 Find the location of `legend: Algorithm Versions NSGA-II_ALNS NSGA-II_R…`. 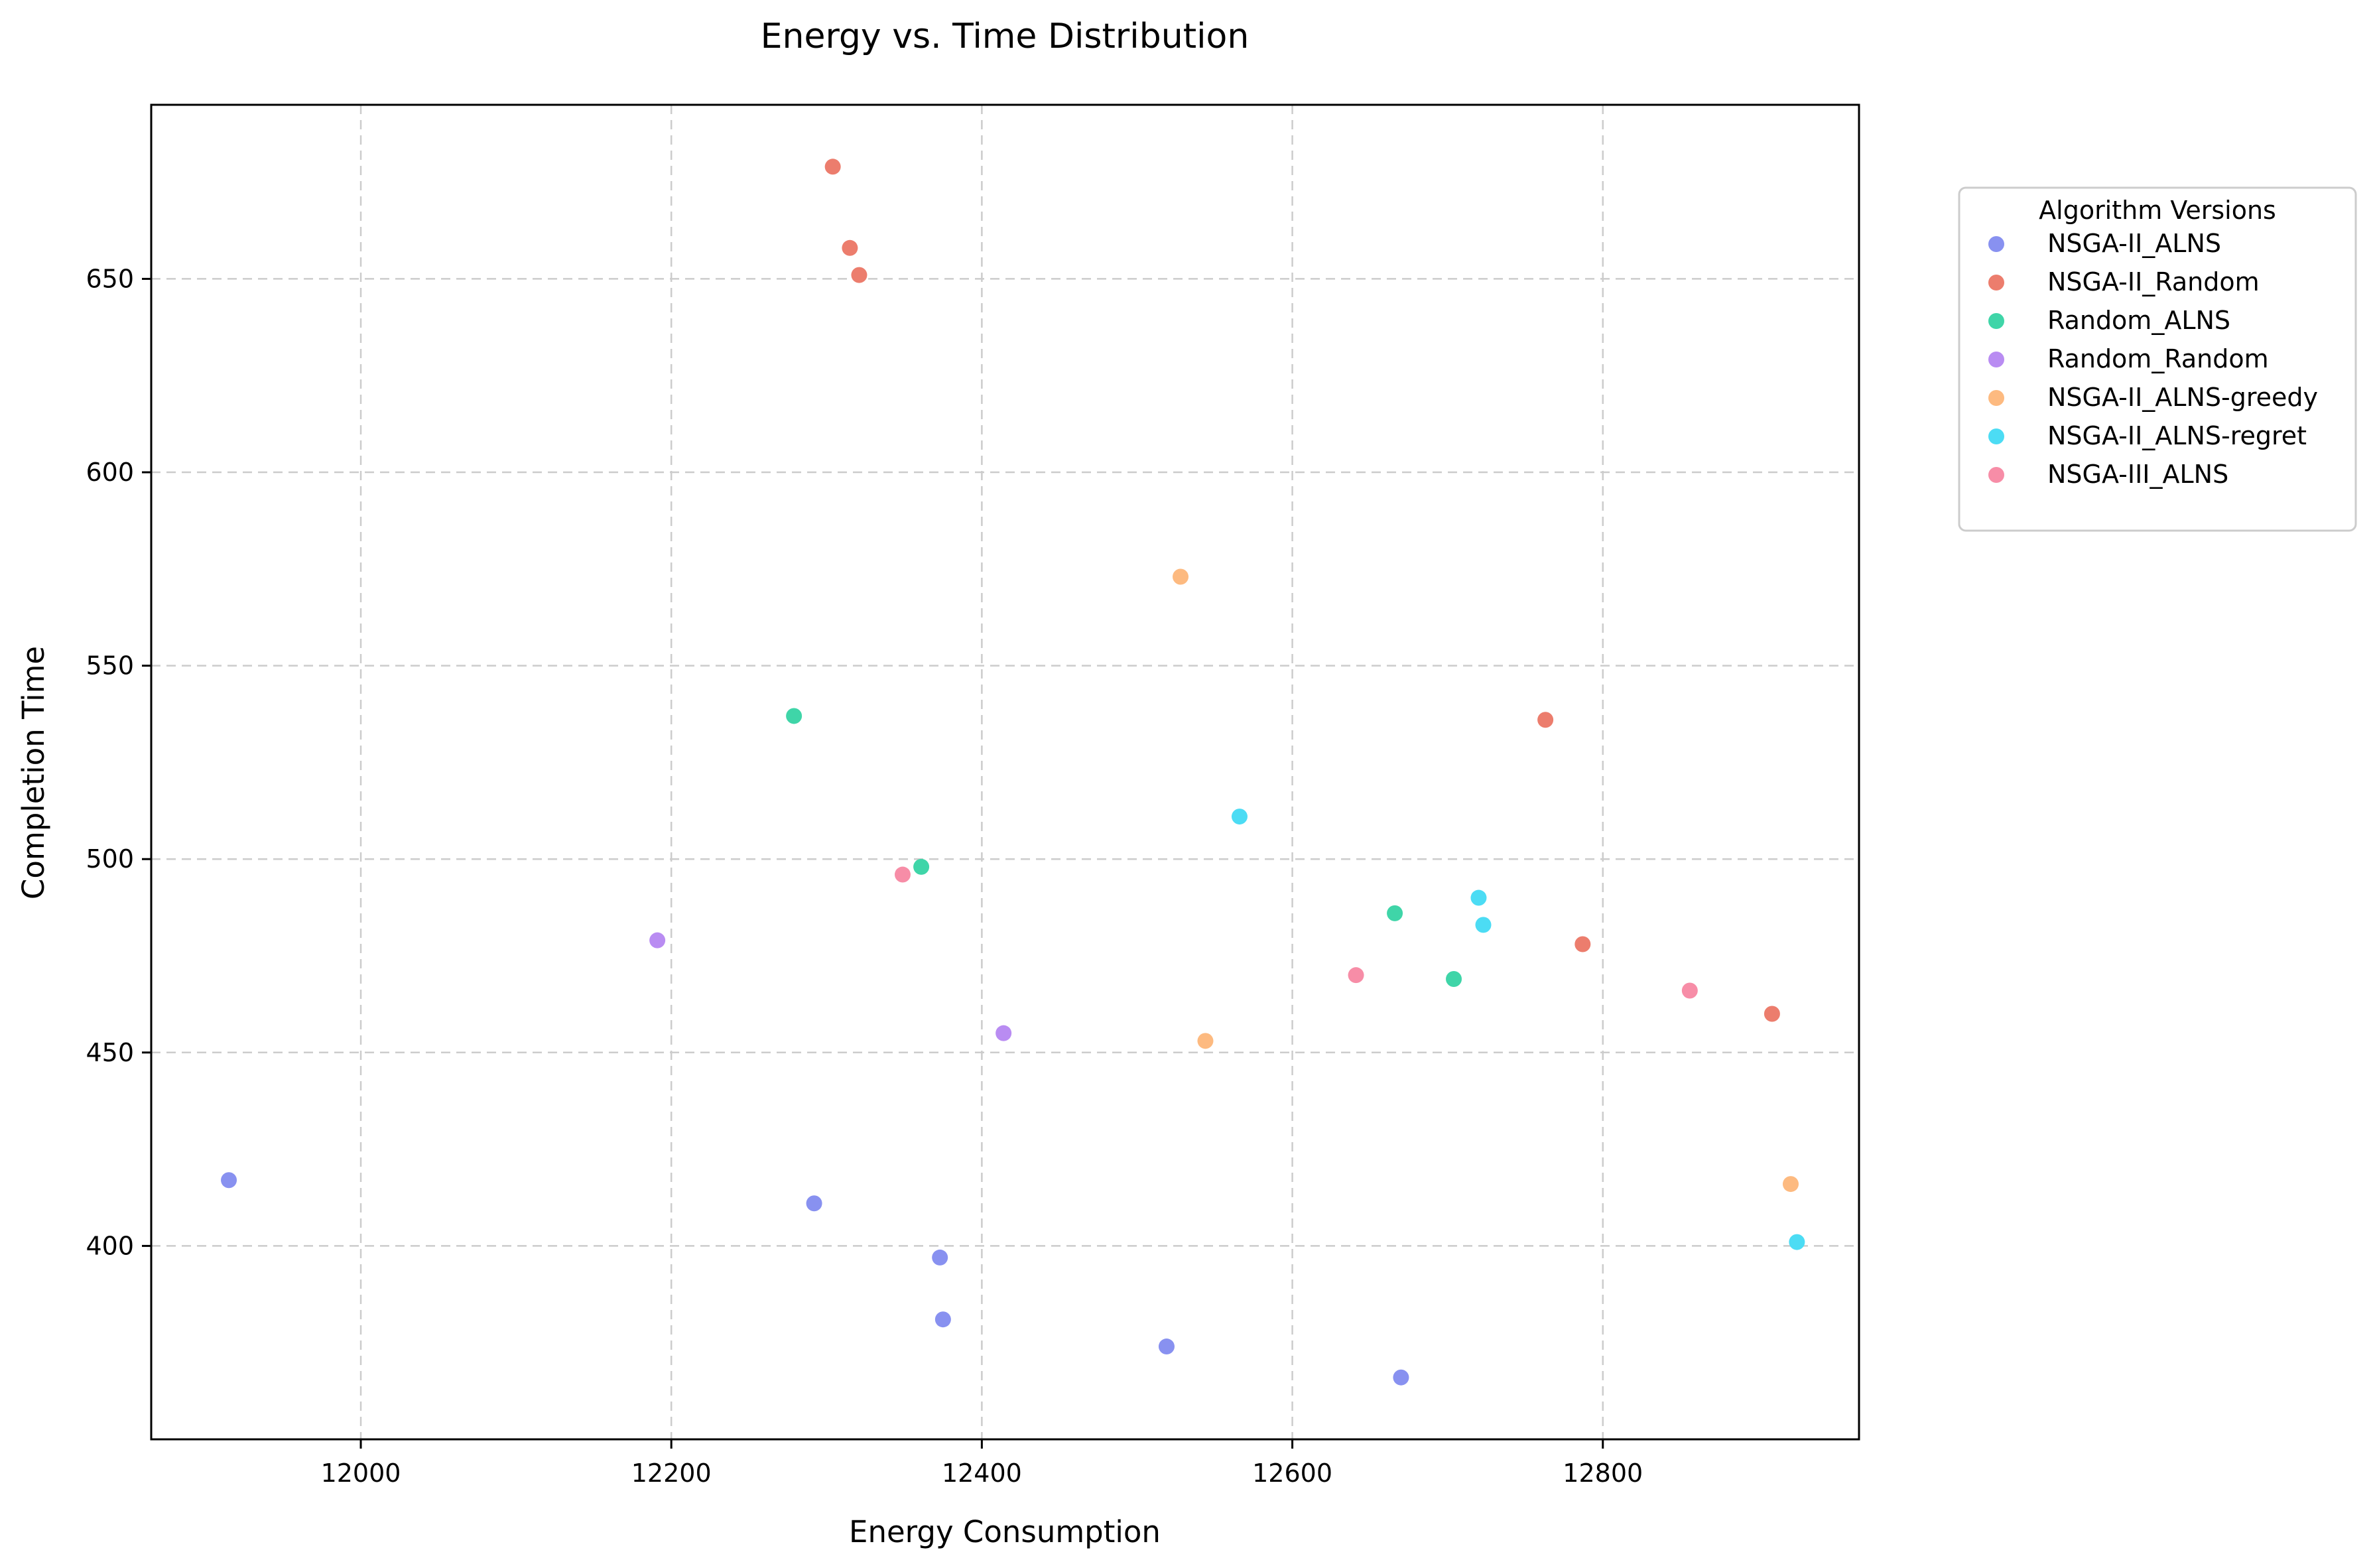

legend: Algorithm Versions NSGA-II_ALNS NSGA-II_R… is located at coordinates (2157, 359).